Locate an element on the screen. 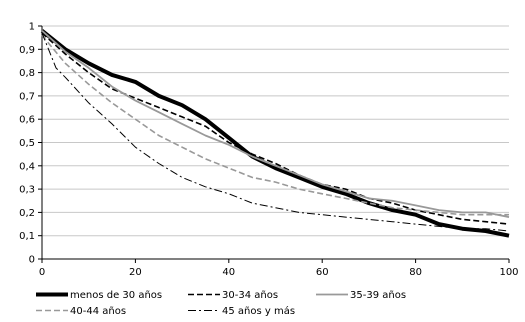 This screenshot has width=525, height=322. legend-item: 30-34 años is located at coordinates (233, 295).